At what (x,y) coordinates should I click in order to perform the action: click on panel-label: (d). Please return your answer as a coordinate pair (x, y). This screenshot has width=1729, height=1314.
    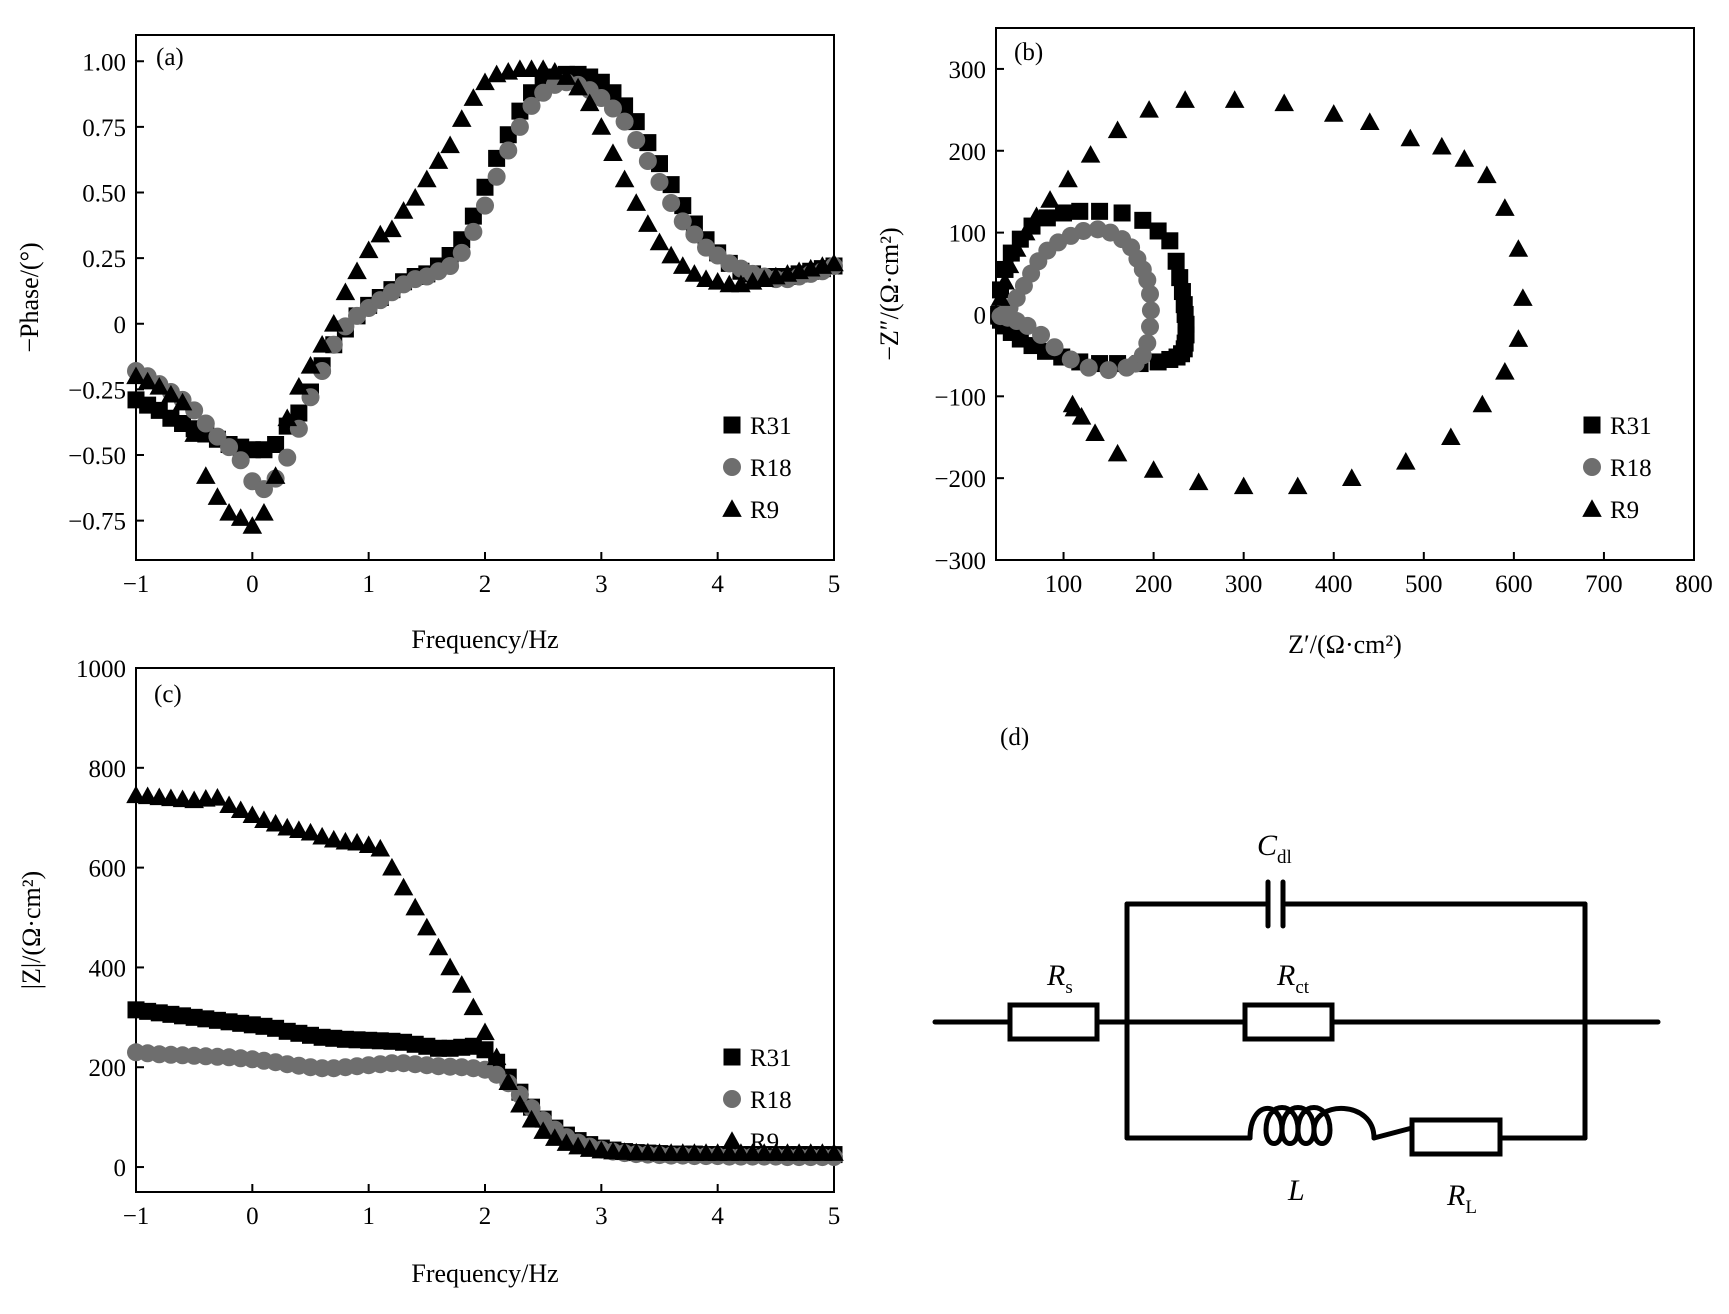
    Looking at the image, I should click on (1014, 737).